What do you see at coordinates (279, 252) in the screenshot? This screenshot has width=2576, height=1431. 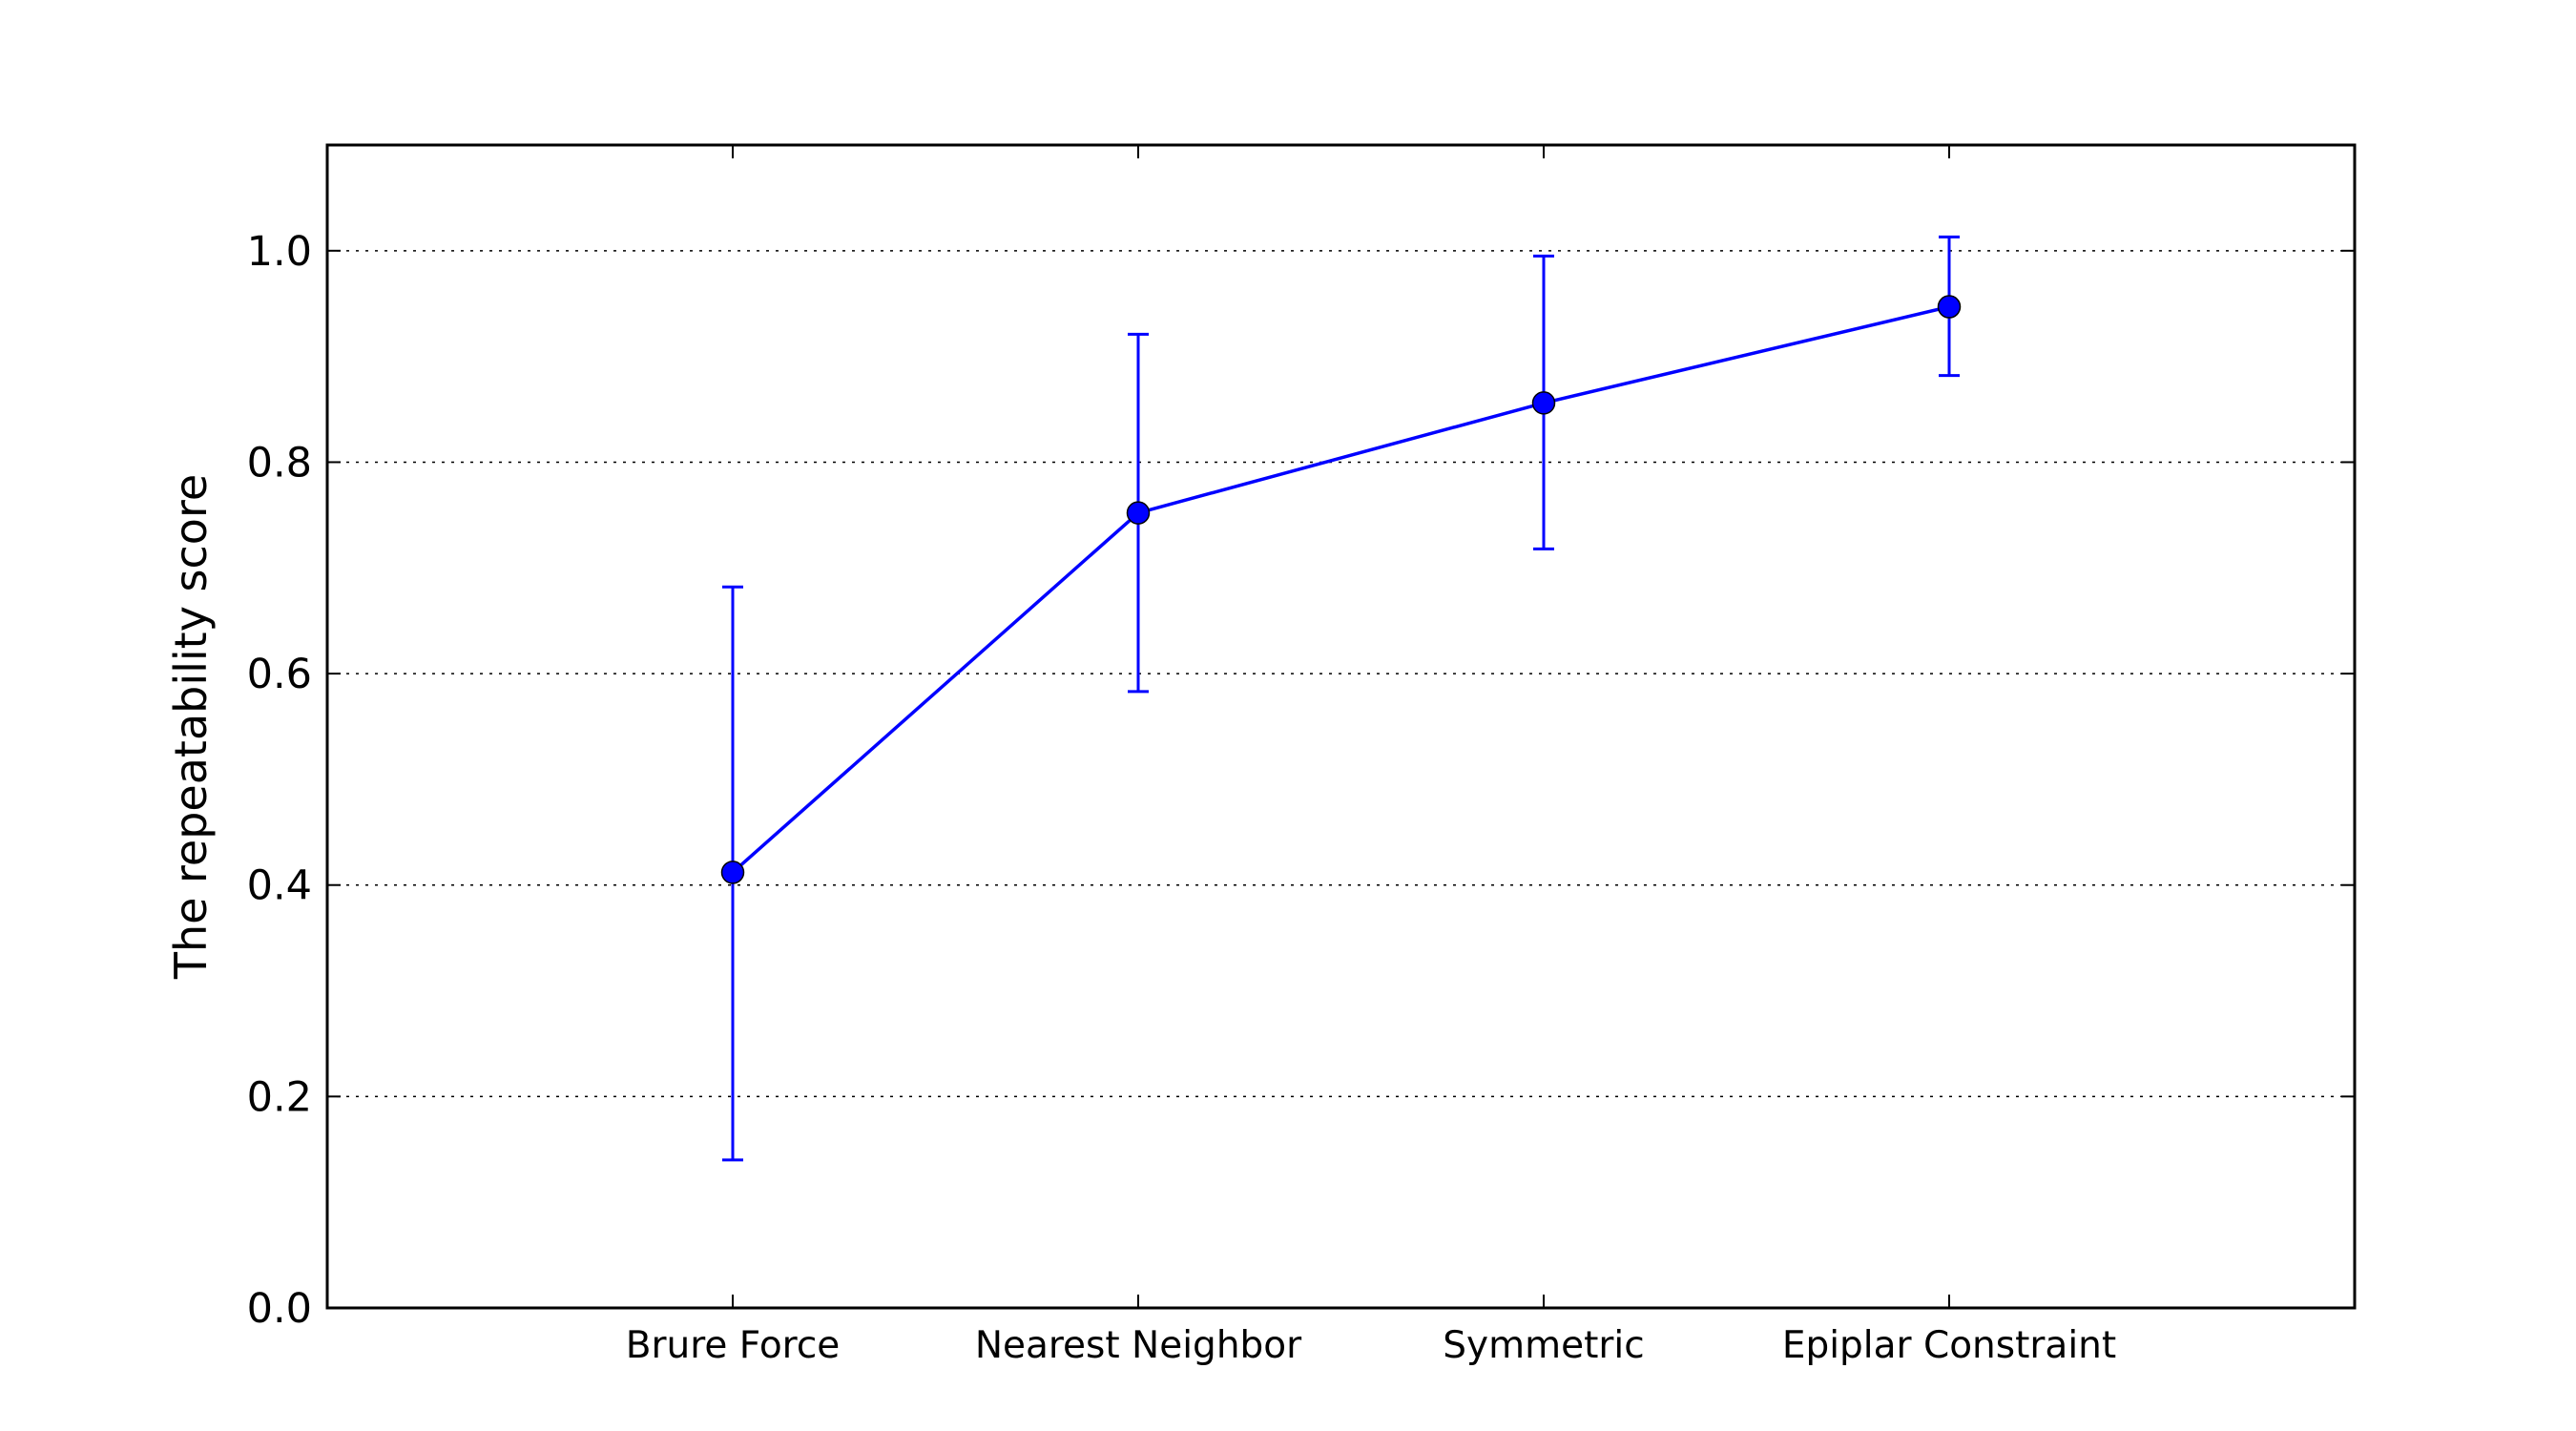 I see `y-tick-label: 1.0` at bounding box center [279, 252].